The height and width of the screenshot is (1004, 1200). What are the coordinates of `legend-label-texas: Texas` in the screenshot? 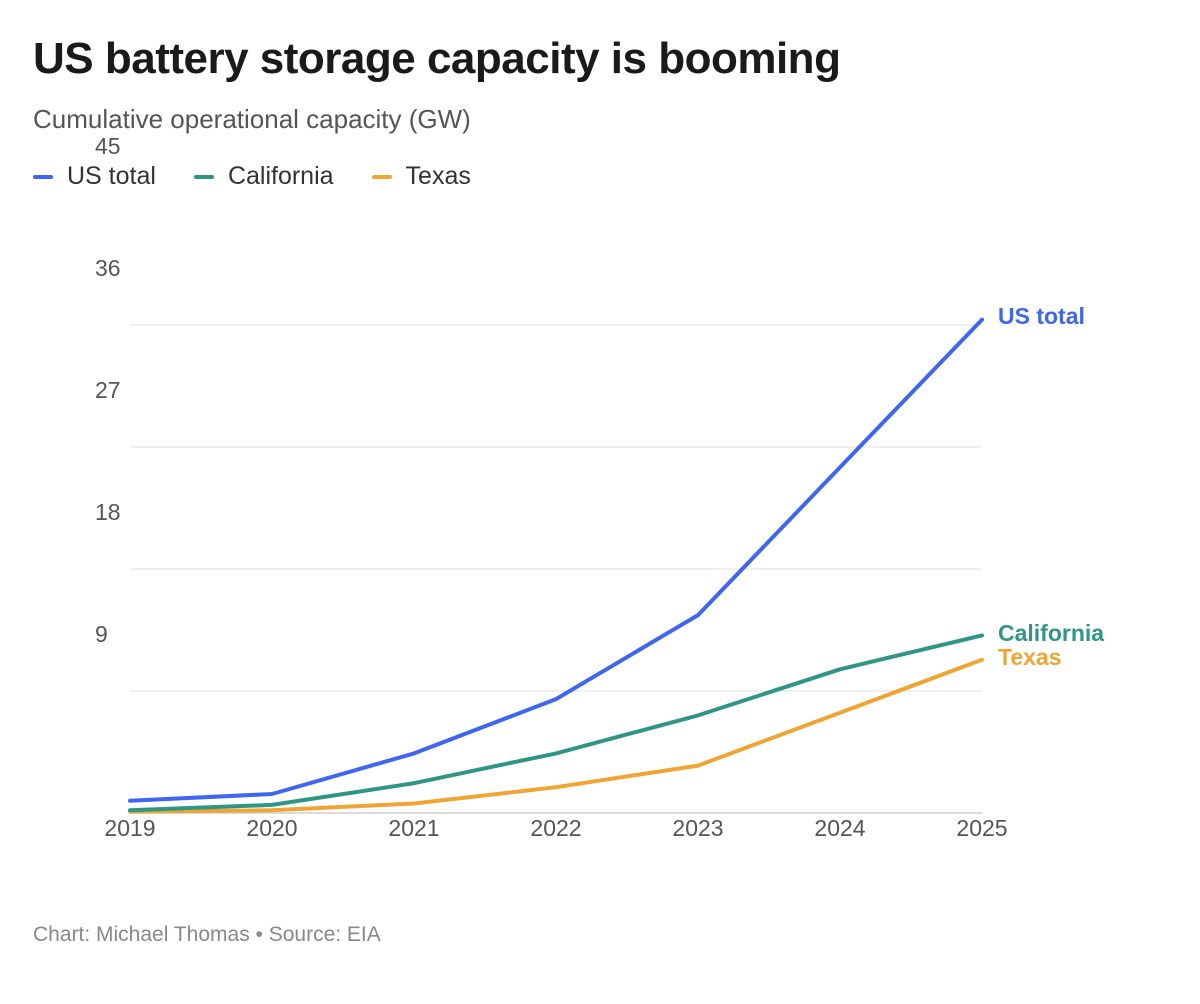 It's located at (438, 176).